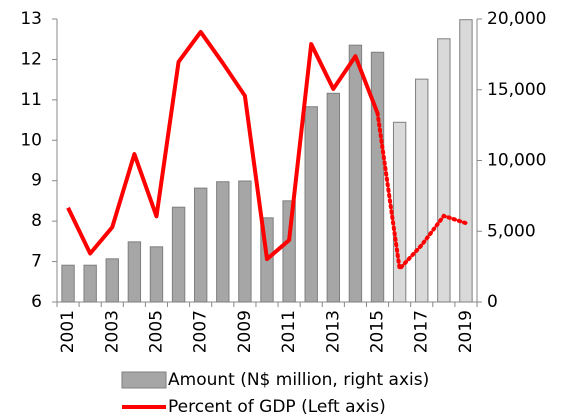 This screenshot has width=568, height=419. Describe the element at coordinates (422, 331) in the screenshot. I see `x-tick-label: 2017` at that location.